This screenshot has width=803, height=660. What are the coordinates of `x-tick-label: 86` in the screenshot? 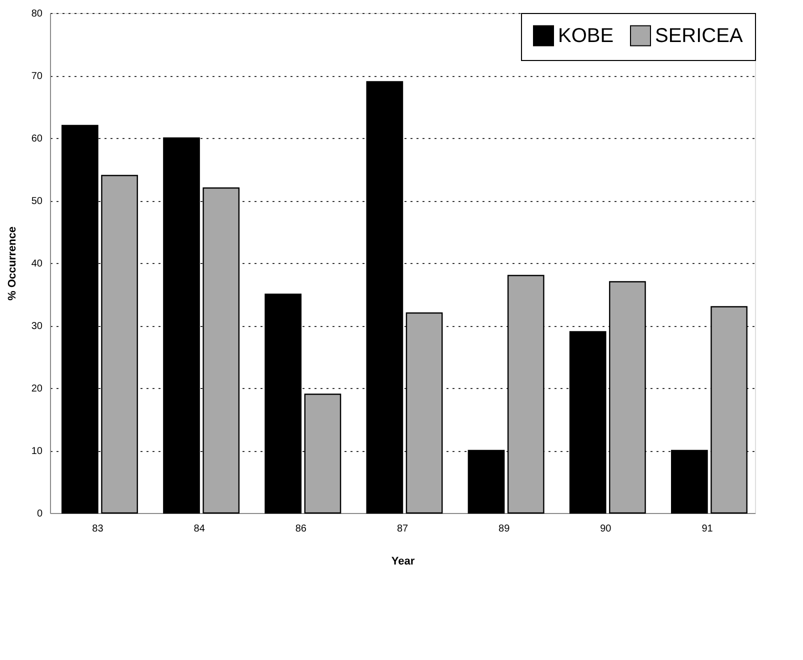 It's located at (301, 529).